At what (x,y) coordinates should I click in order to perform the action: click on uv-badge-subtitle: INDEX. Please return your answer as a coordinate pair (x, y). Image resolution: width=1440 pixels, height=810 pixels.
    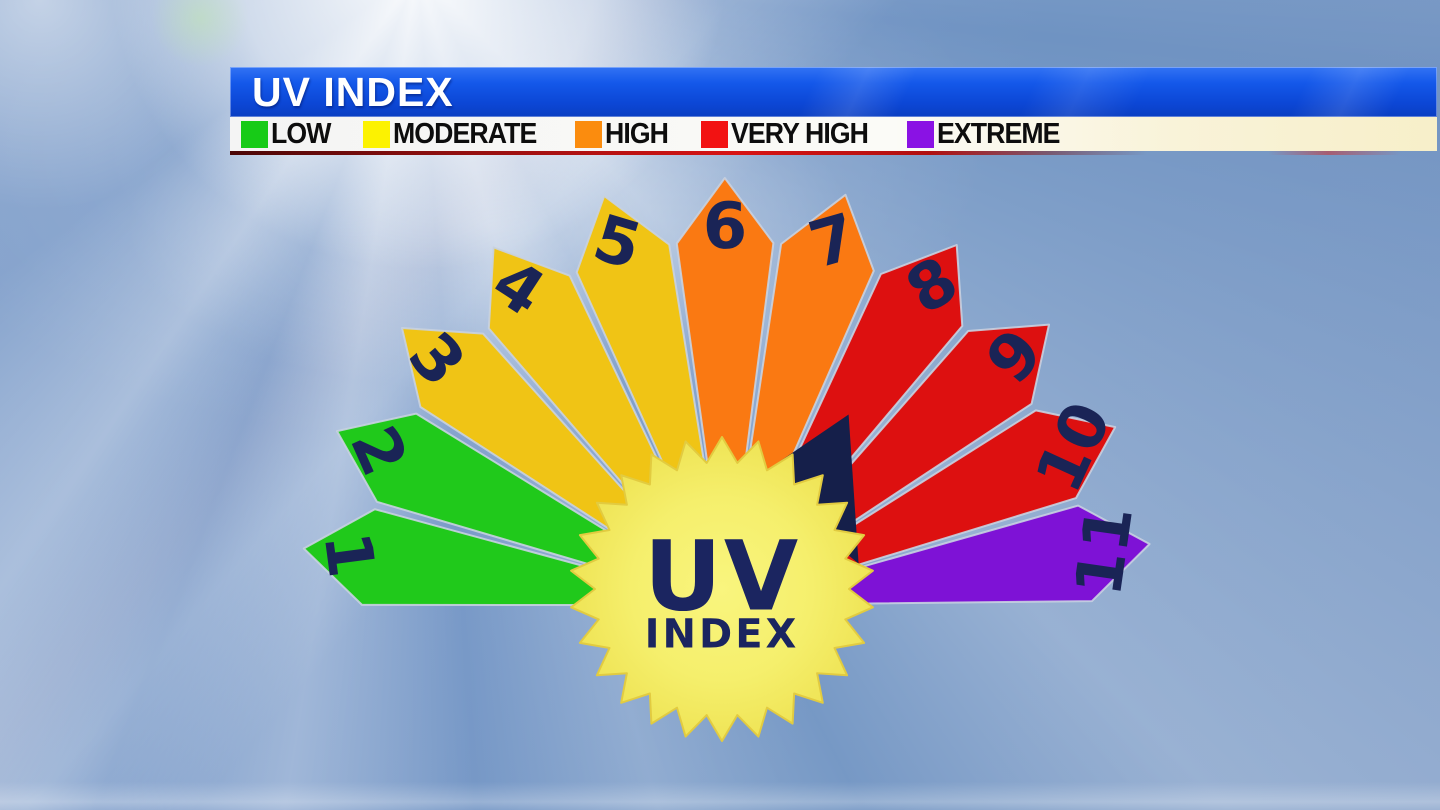
    Looking at the image, I should click on (722, 634).